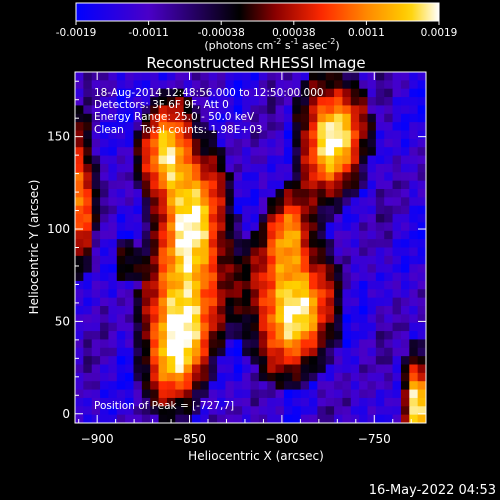  Describe the element at coordinates (221, 33) in the screenshot. I see `colorbar-tick-label: -0.00038` at that location.